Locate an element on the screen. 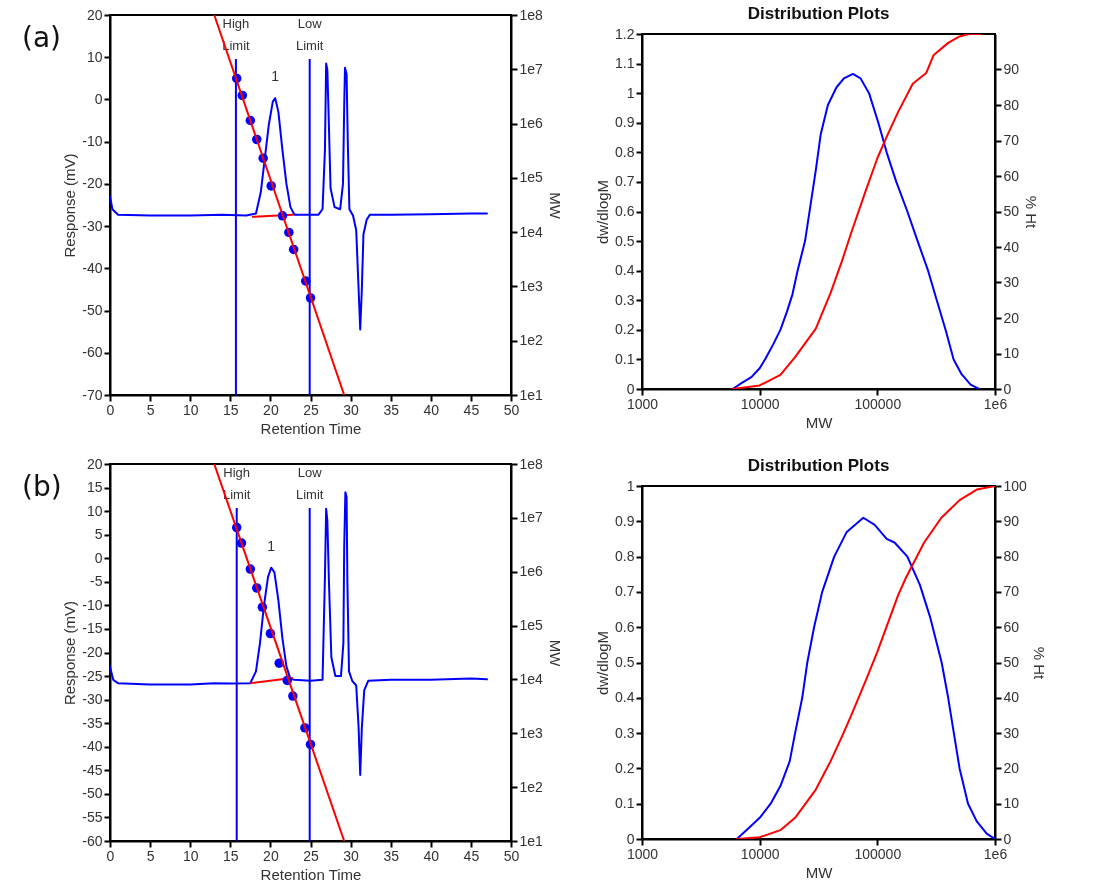 The width and height of the screenshot is (1095, 883). y2-tick-label: 1e2 is located at coordinates (531, 786).